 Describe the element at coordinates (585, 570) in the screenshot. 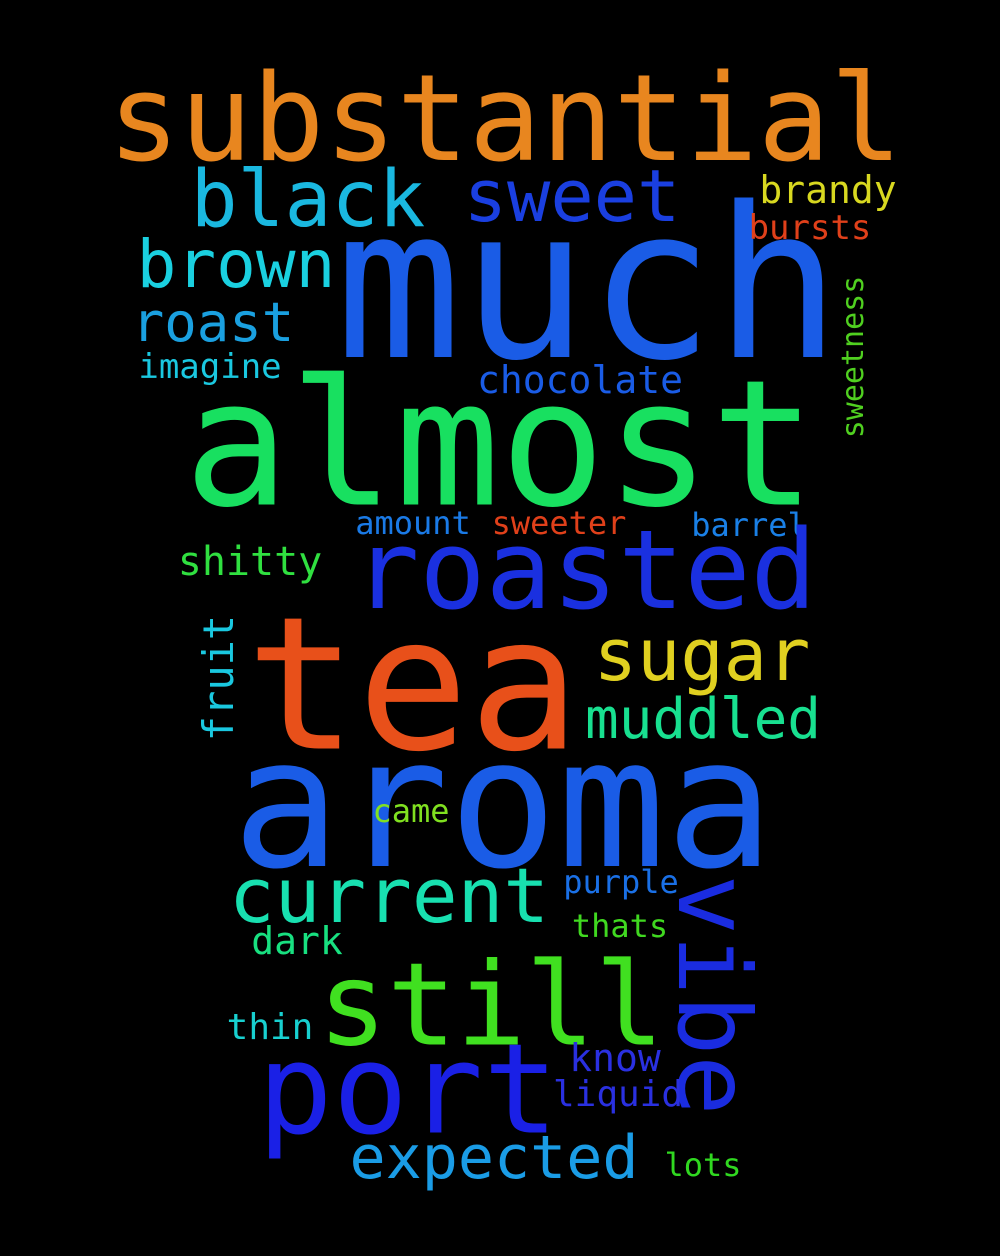

I see `word-roasted: roasted` at that location.